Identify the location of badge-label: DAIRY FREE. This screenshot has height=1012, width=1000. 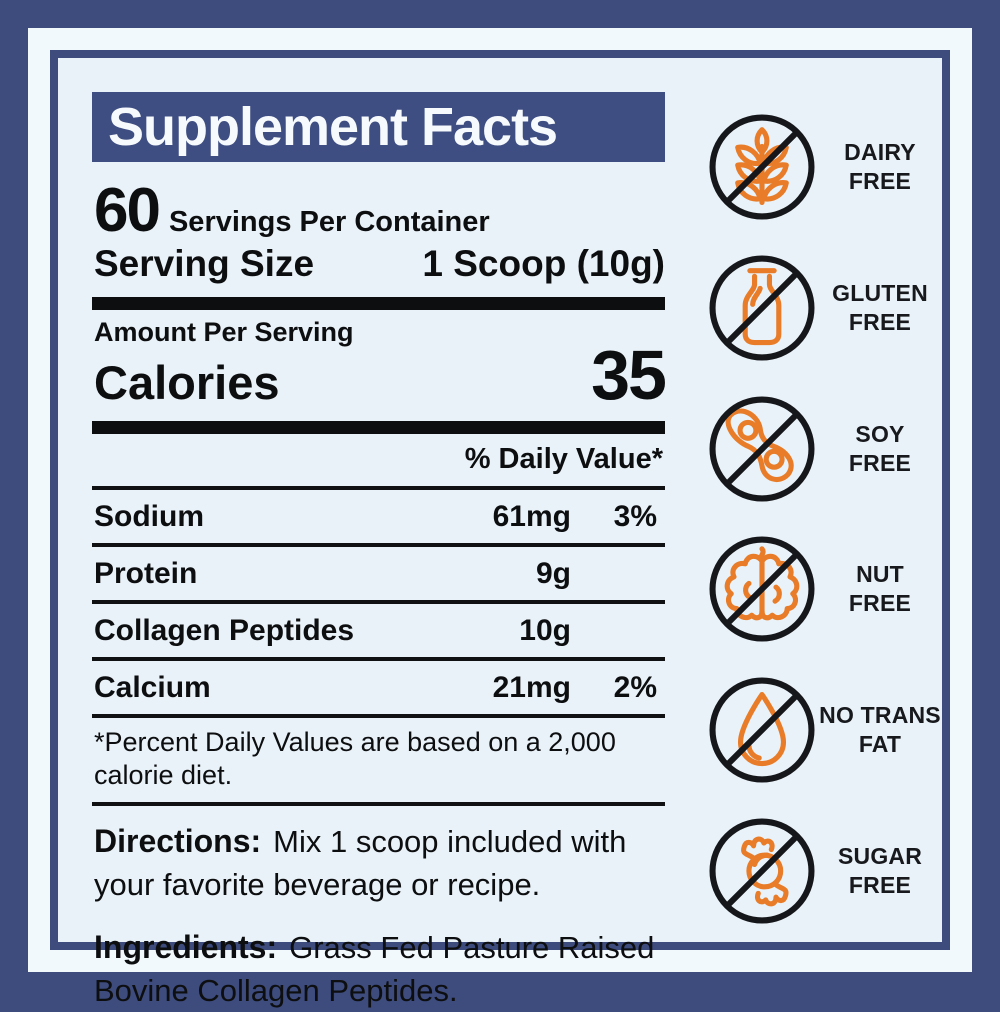
(880, 167).